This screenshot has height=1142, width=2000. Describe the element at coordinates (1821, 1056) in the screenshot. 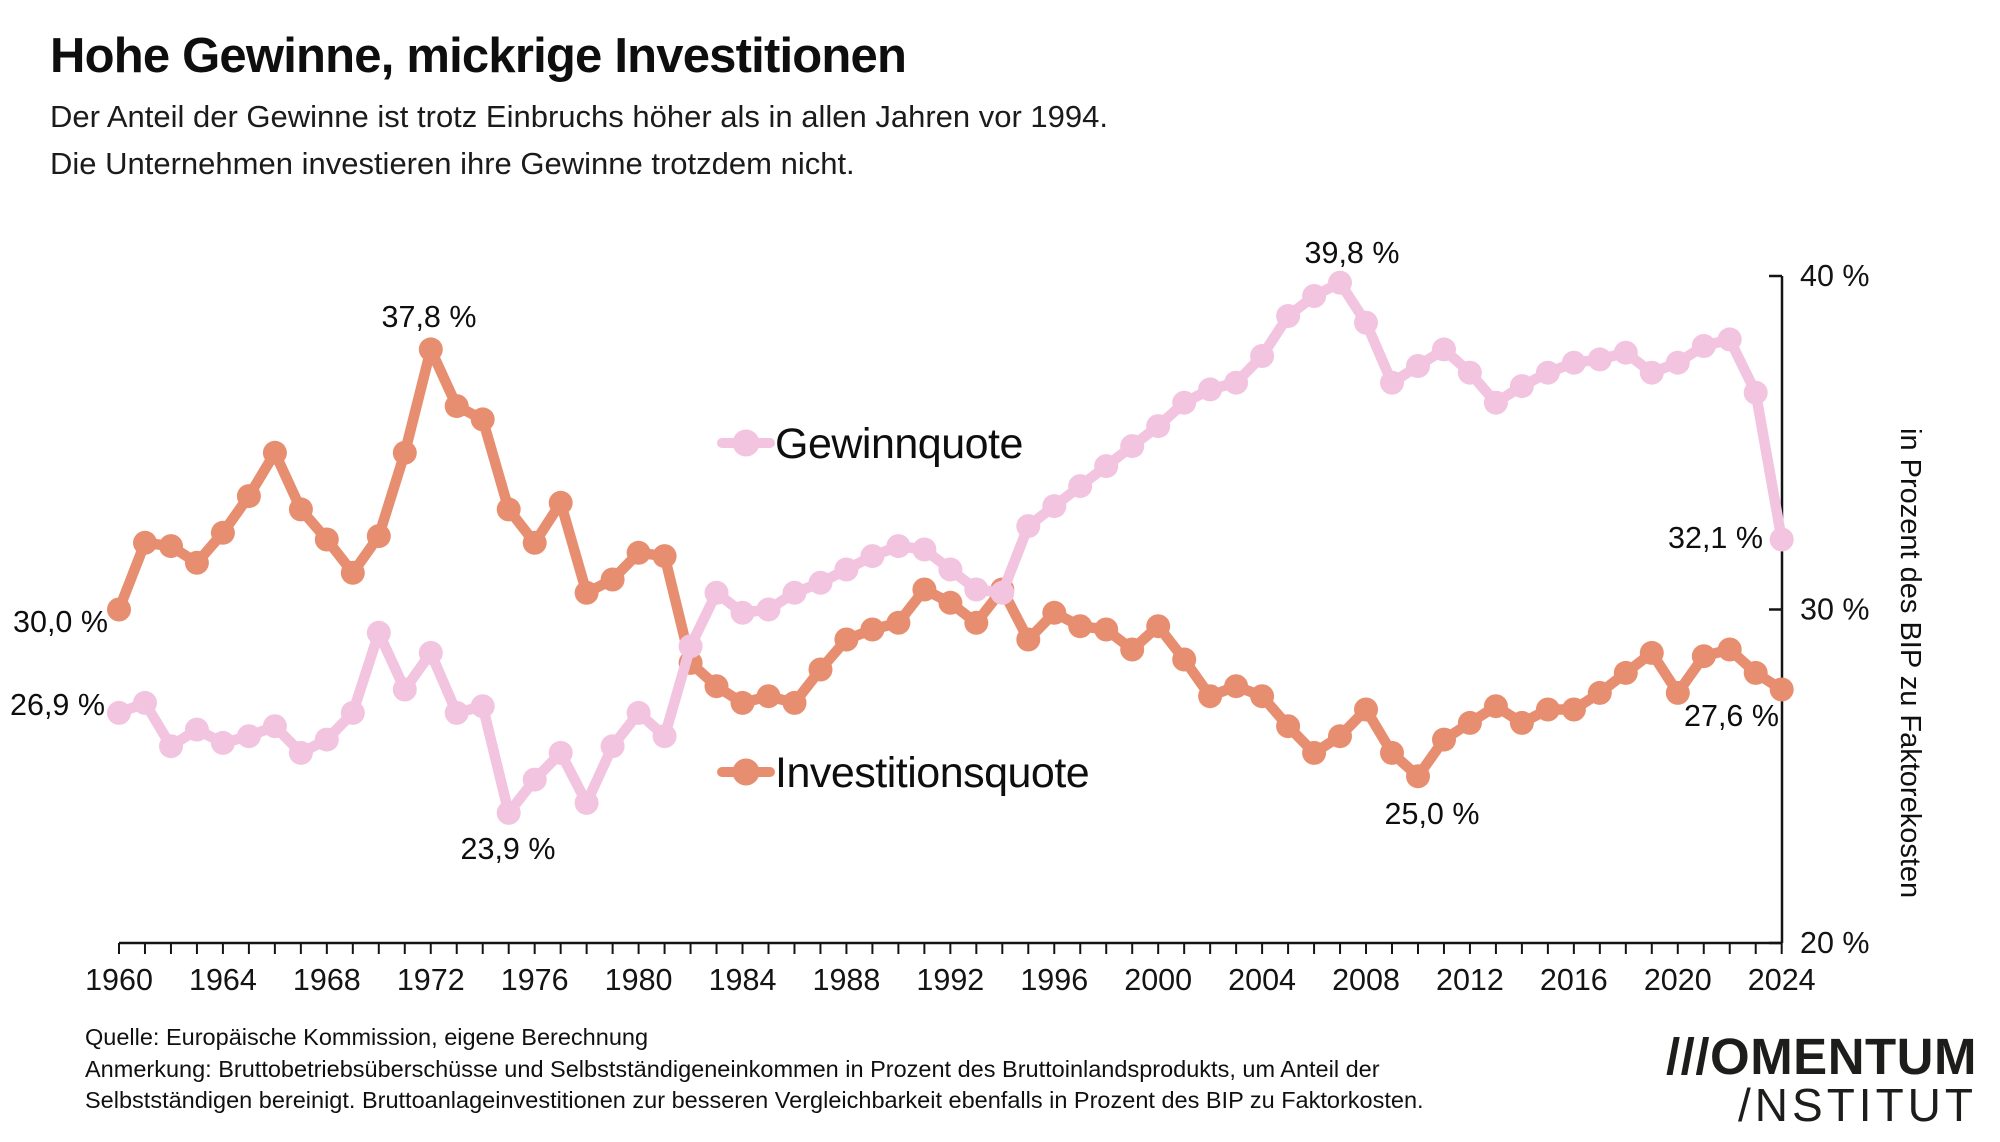

I see `logo-line-momentum: ///OMENTUM` at that location.